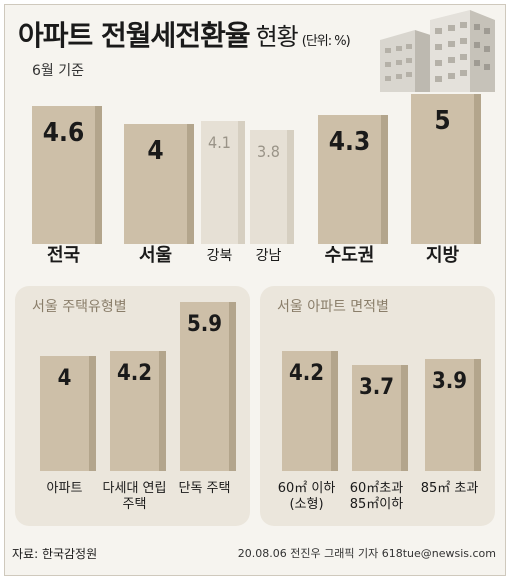 Image resolution: width=510 pixels, height=581 pixels. Describe the element at coordinates (155, 255) in the screenshot. I see `category-label-0-1: 서울` at that location.